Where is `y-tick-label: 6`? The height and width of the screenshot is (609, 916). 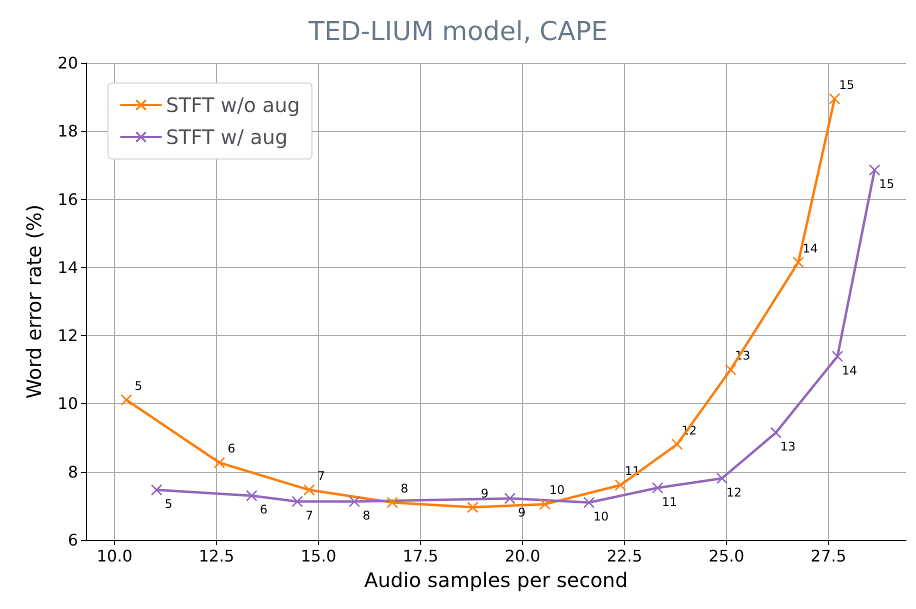 y-tick-label: 6 is located at coordinates (73, 540).